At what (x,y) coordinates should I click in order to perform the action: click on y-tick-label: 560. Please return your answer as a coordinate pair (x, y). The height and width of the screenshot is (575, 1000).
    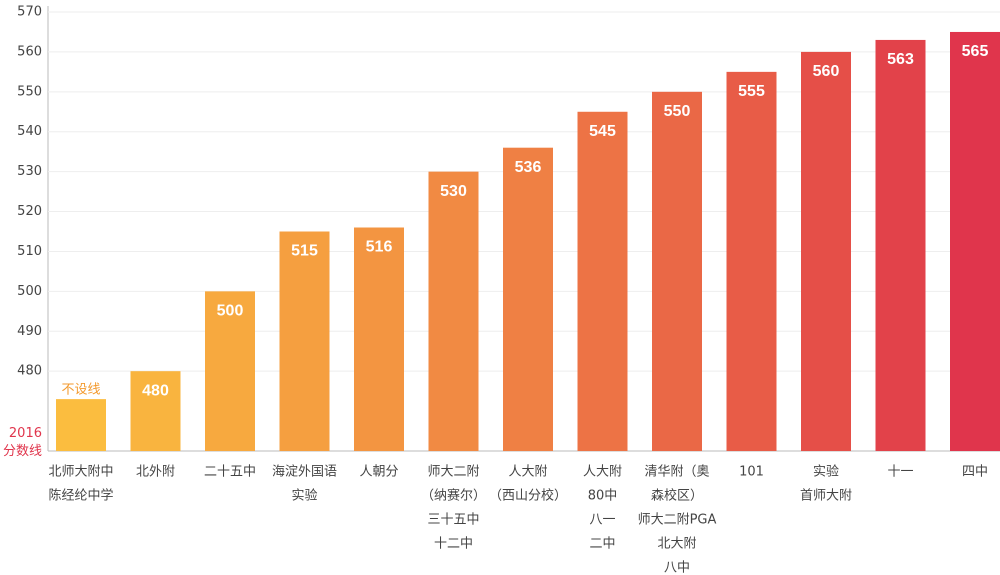
    Looking at the image, I should click on (29, 51).